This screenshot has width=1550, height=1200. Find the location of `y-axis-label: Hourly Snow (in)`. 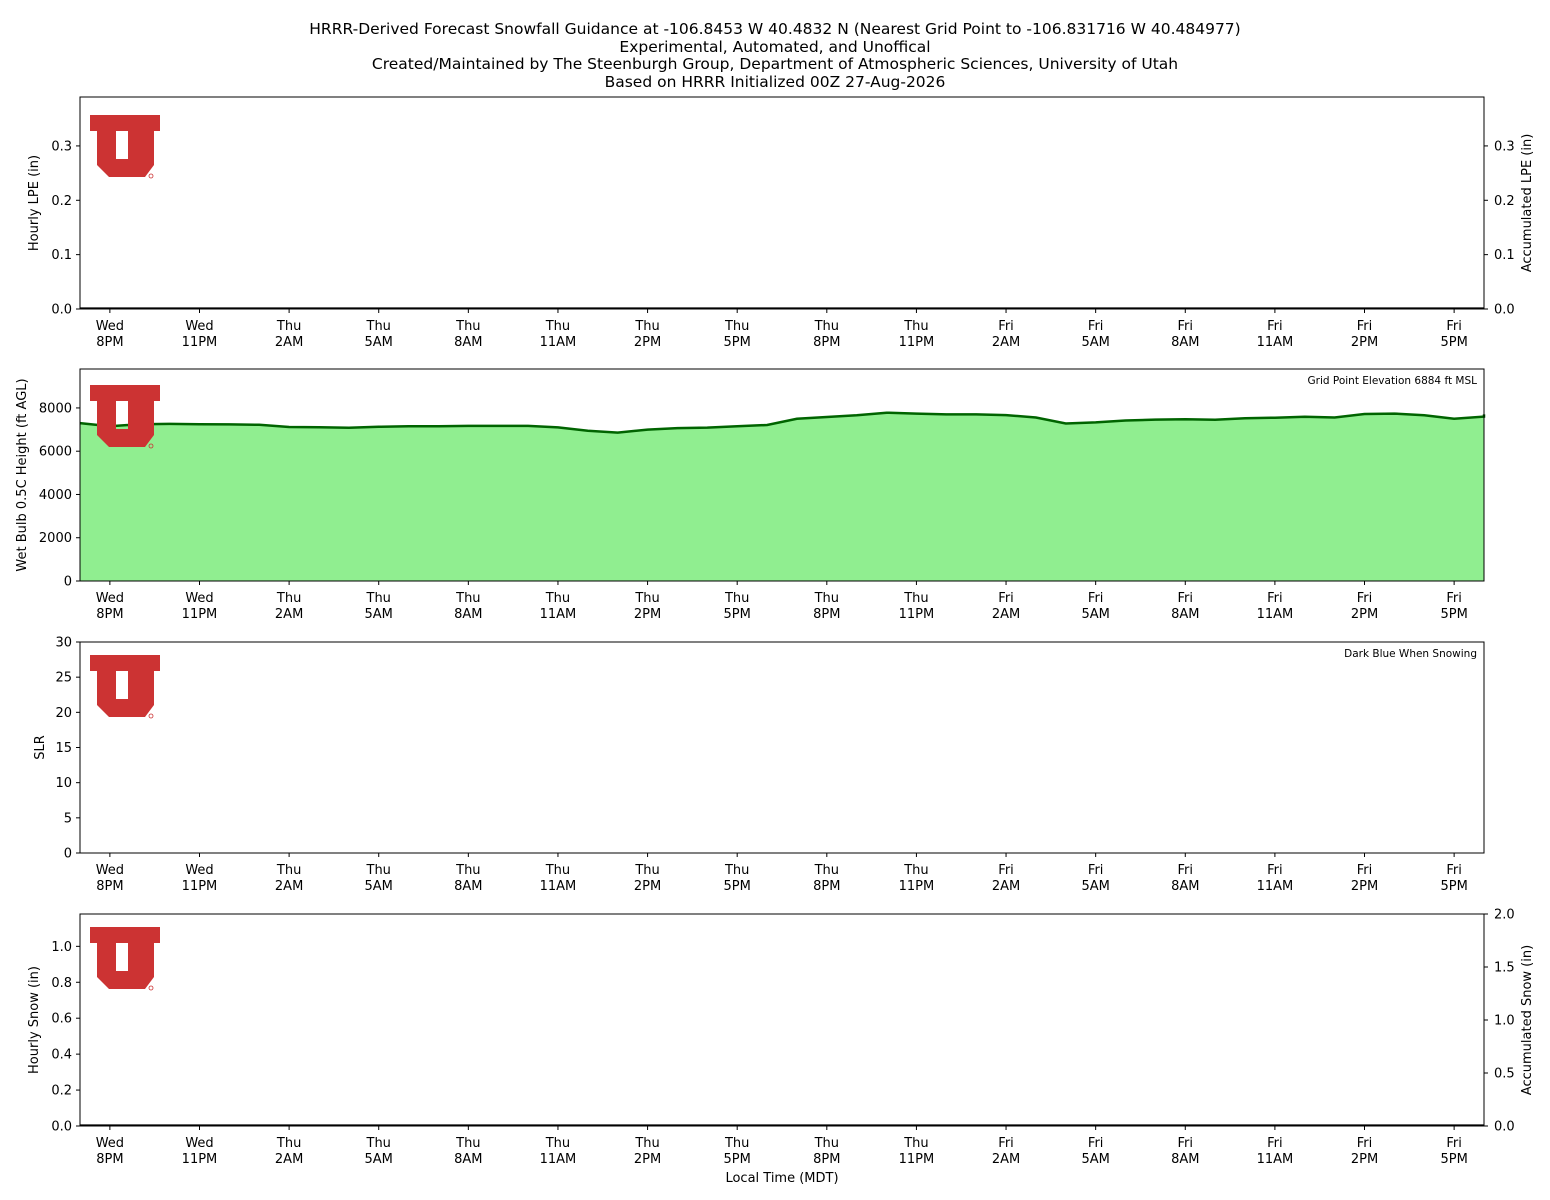

y-axis-label: Hourly Snow (in) is located at coordinates (34, 1020).